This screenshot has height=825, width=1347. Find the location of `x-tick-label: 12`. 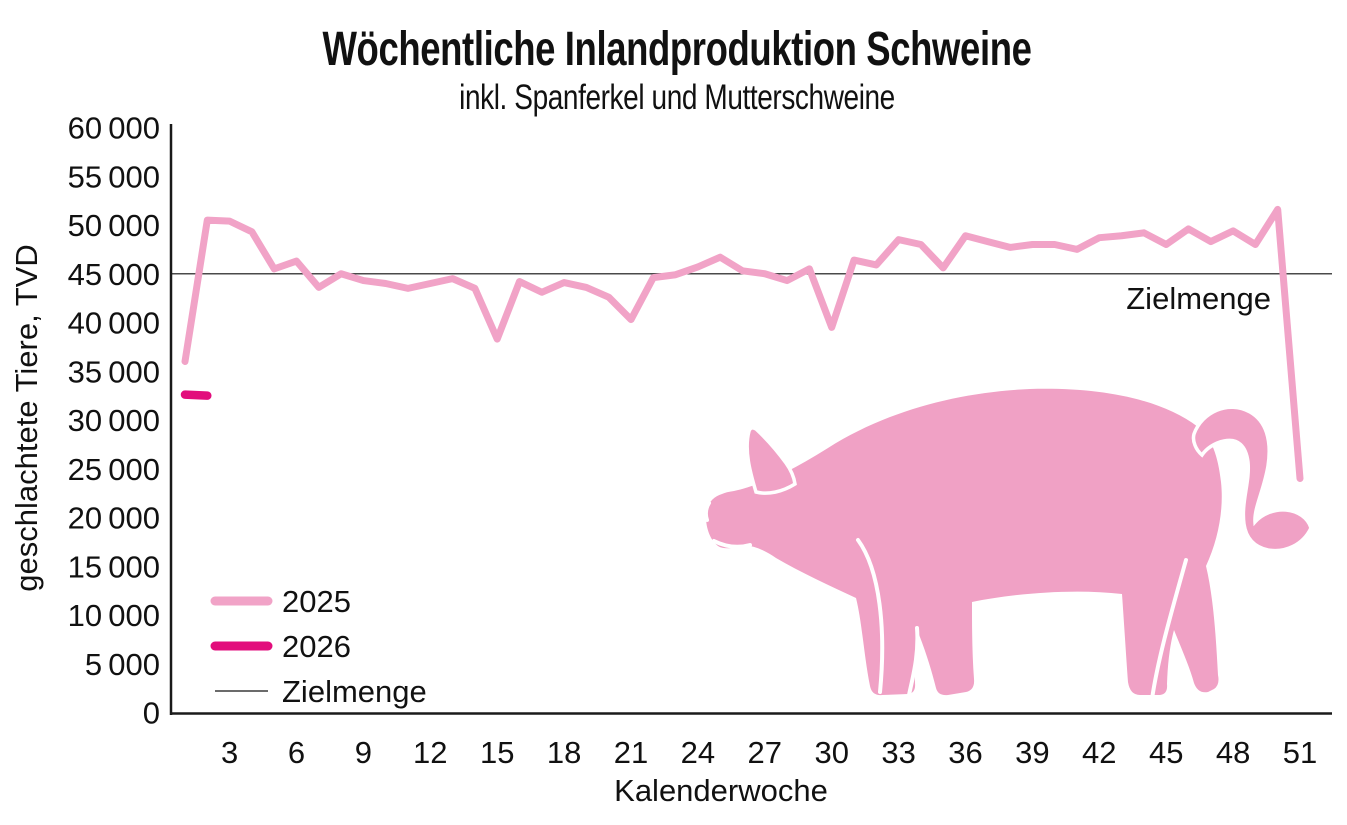

x-tick-label: 12 is located at coordinates (430, 752).